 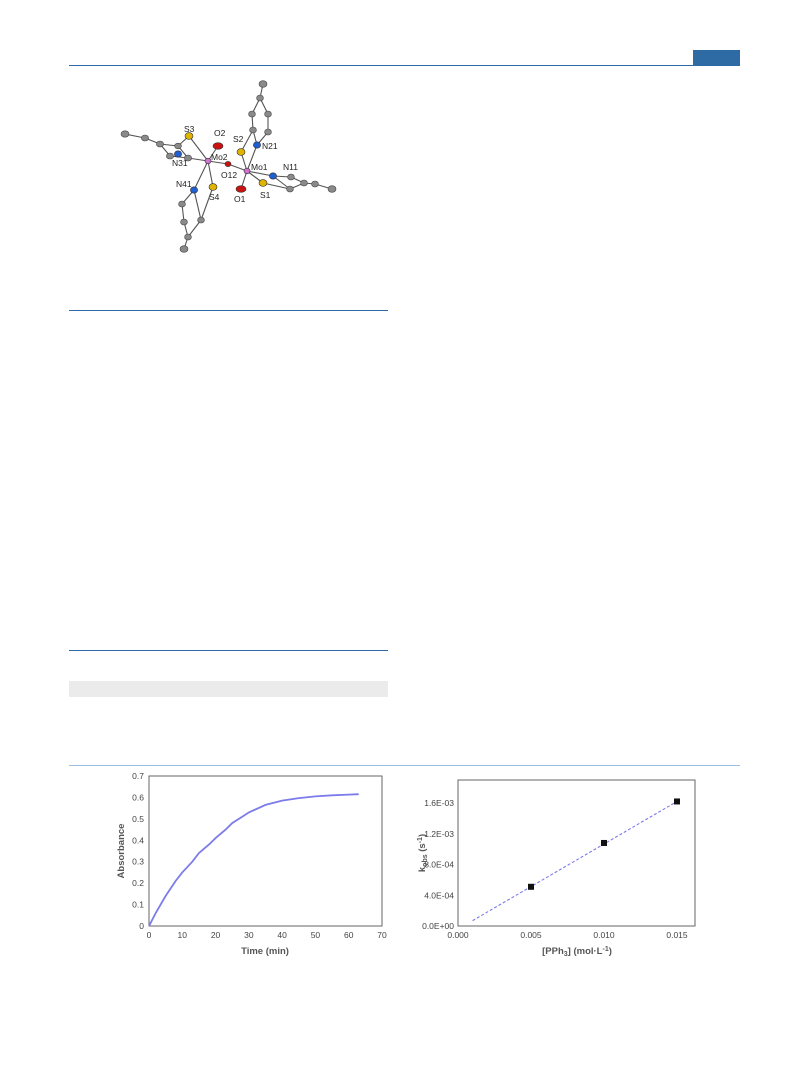 What do you see at coordinates (138, 840) in the screenshot?
I see `y-tick-label: 0.4` at bounding box center [138, 840].